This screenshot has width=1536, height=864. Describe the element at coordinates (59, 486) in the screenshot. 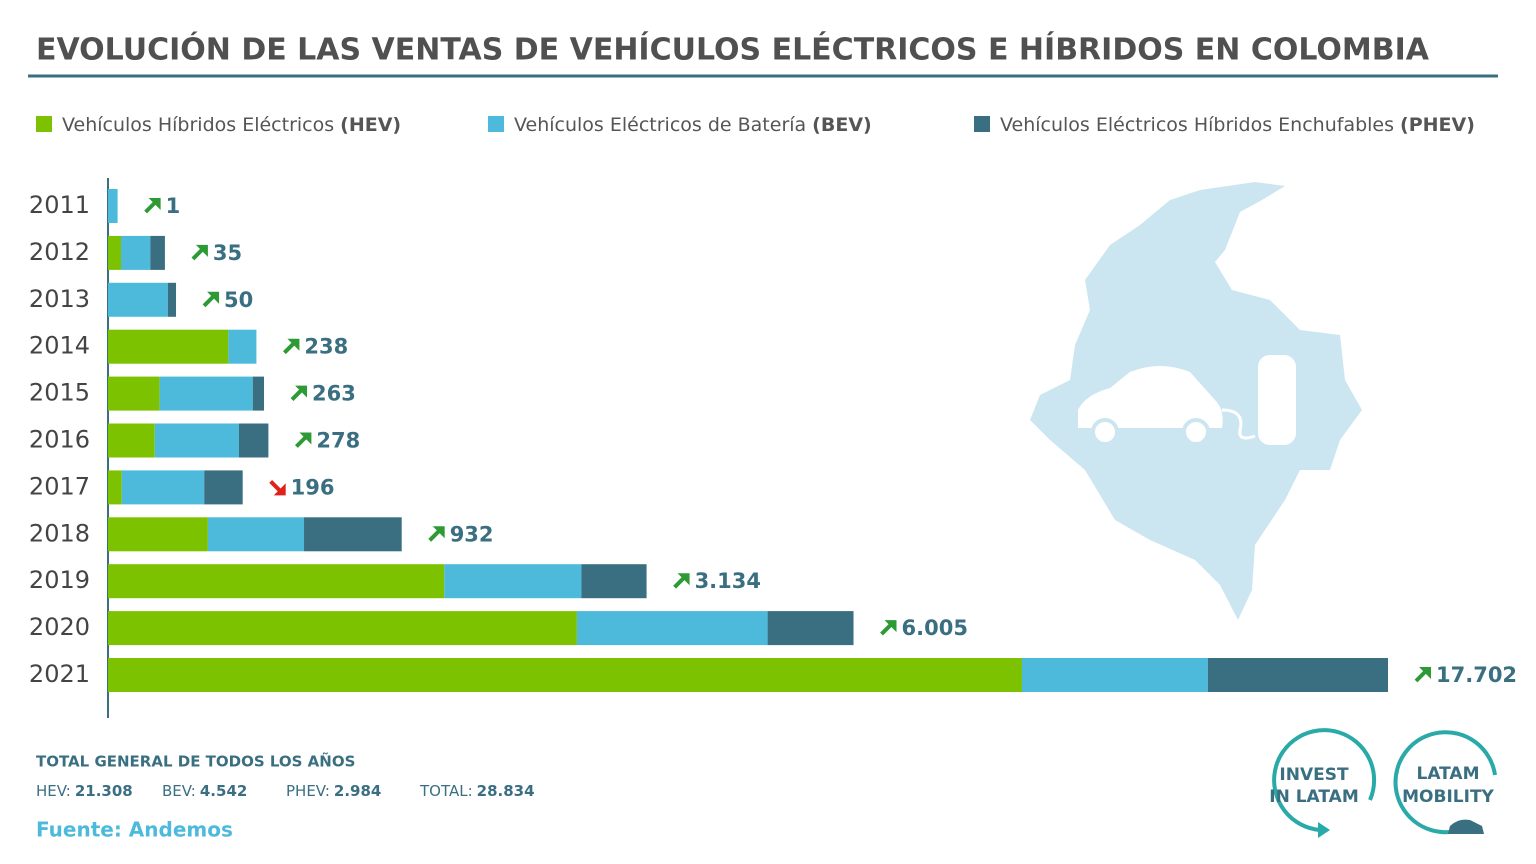

I see `y-tick-label: 2017` at that location.